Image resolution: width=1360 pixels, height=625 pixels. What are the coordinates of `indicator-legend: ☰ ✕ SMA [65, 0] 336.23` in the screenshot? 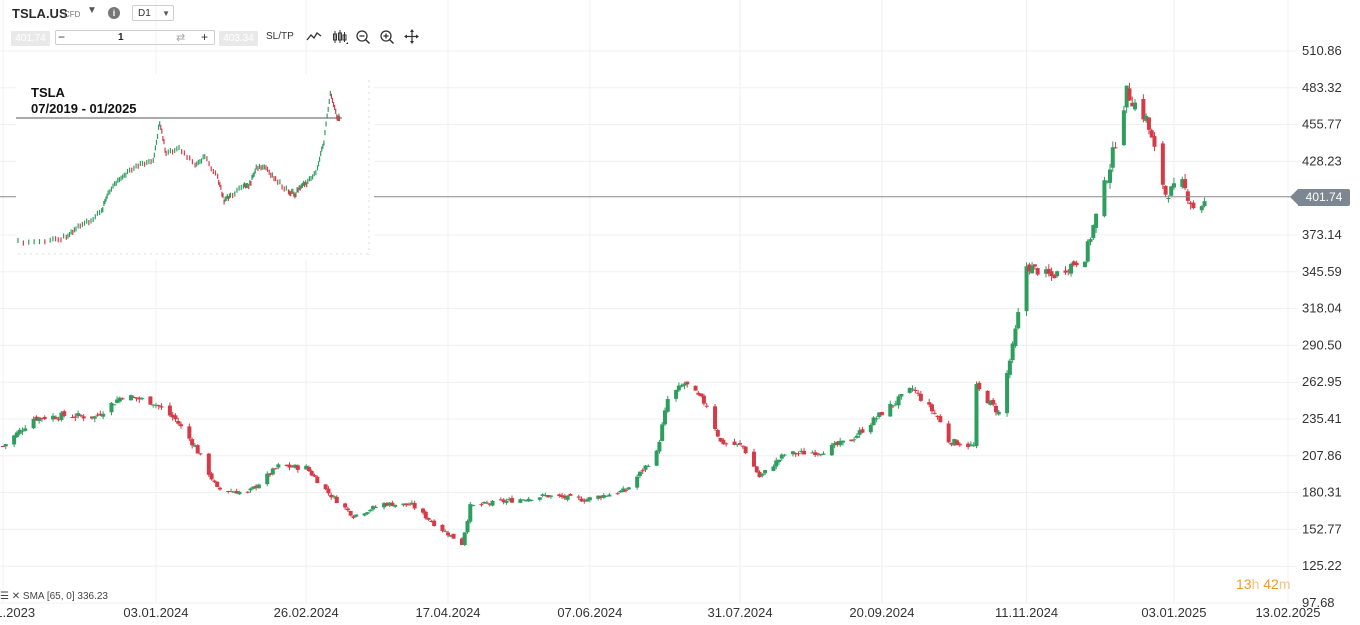 It's located at (54, 596).